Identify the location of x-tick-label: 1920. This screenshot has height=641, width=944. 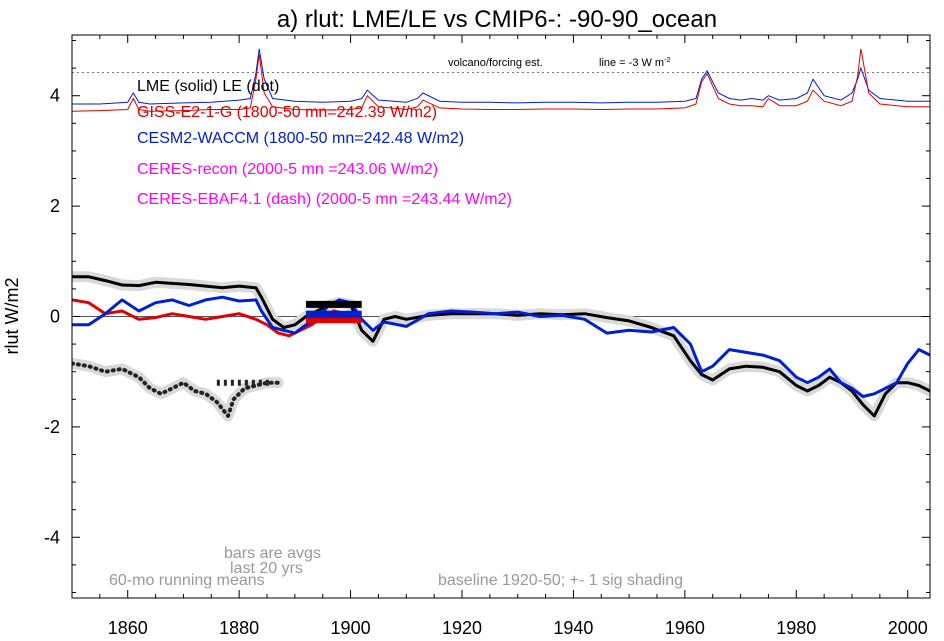
(462, 628).